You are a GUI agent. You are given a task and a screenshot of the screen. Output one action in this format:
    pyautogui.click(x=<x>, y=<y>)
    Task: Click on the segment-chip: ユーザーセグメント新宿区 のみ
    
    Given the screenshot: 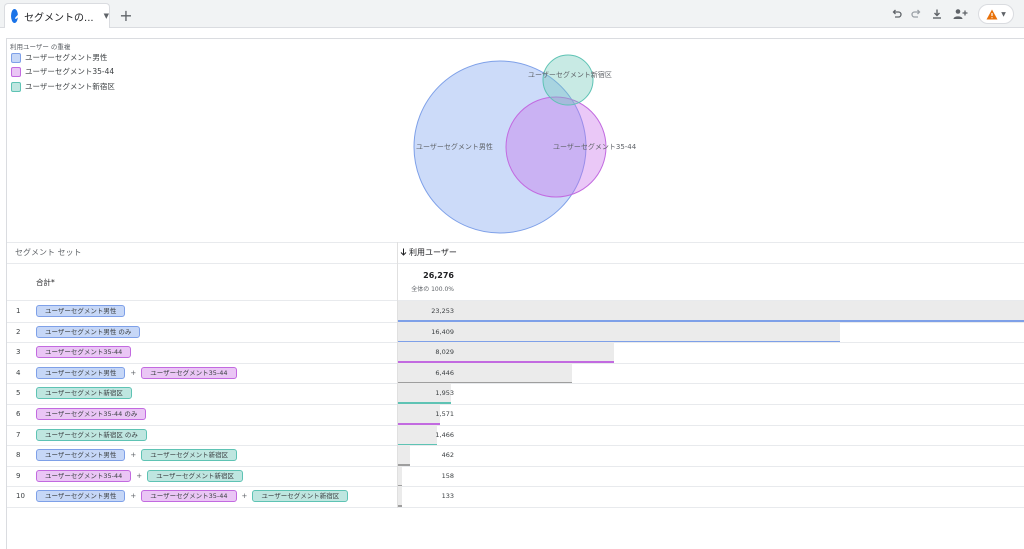 What is the action you would take?
    pyautogui.click(x=91, y=434)
    